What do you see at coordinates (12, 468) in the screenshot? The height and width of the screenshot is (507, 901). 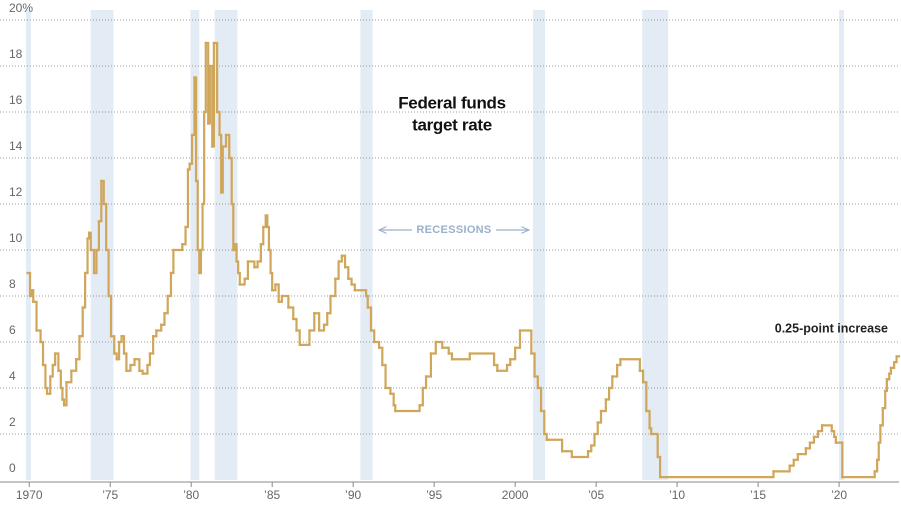 I see `y-tick-label: 0` at bounding box center [12, 468].